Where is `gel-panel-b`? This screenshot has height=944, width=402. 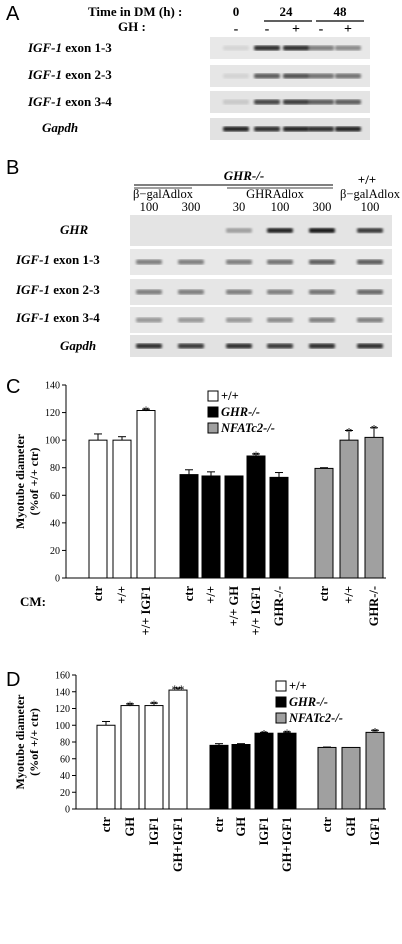 gel-panel-b is located at coordinates (261, 286).